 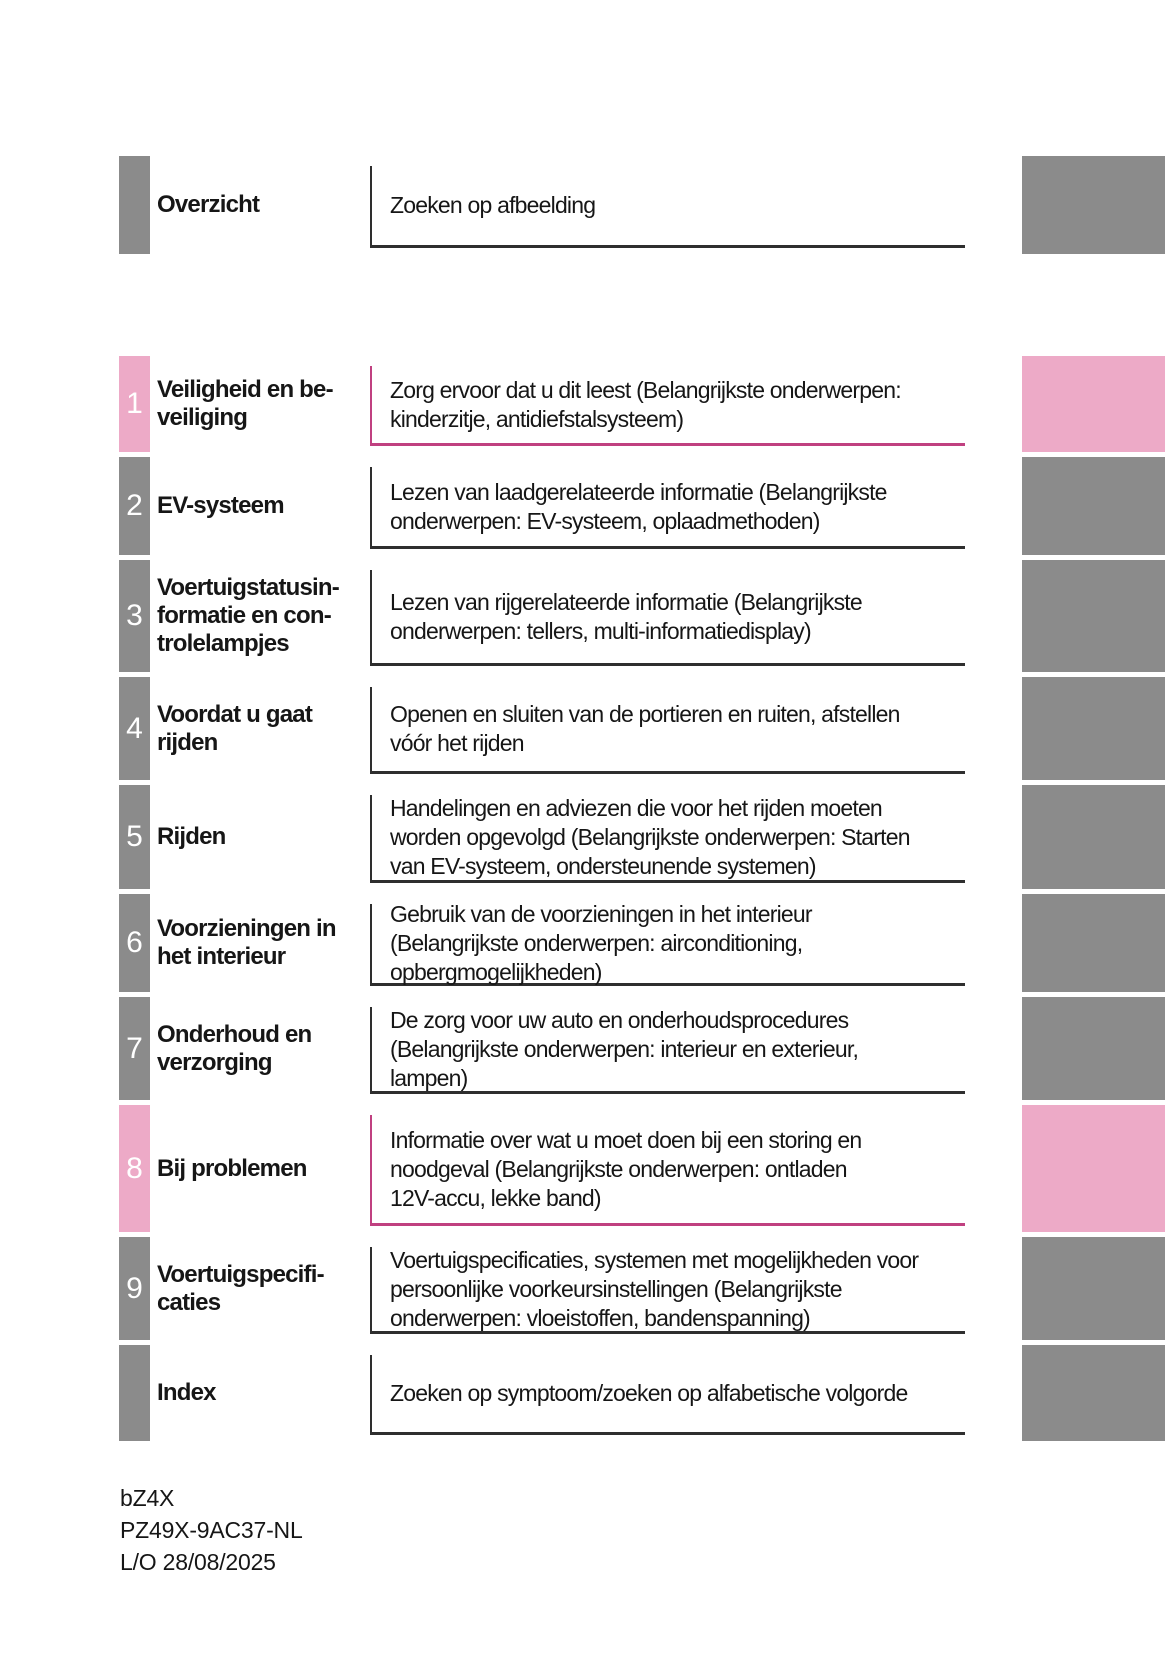 I want to click on chapter-title: Veiligheid en be- veiliging, so click(x=245, y=403).